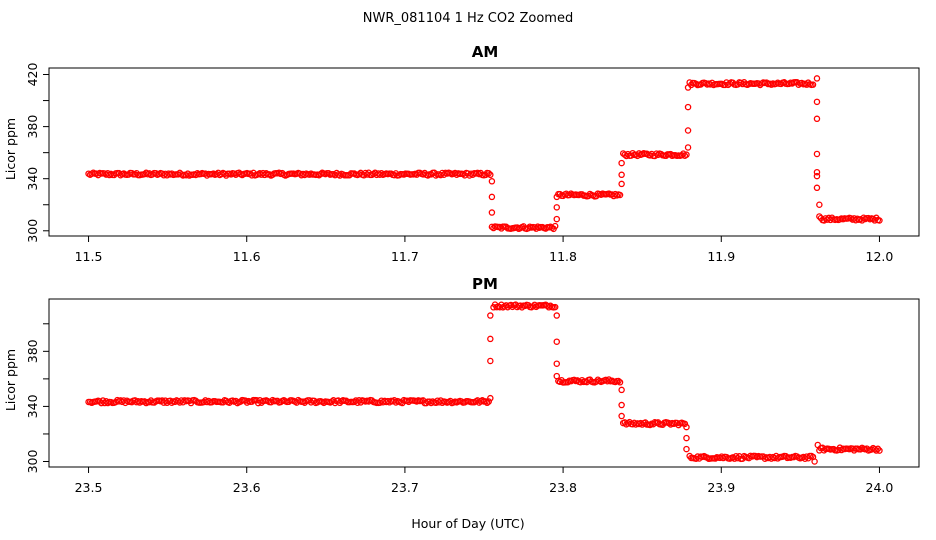  Describe the element at coordinates (32, 351) in the screenshot. I see `pm-y-tick-label: 380` at that location.